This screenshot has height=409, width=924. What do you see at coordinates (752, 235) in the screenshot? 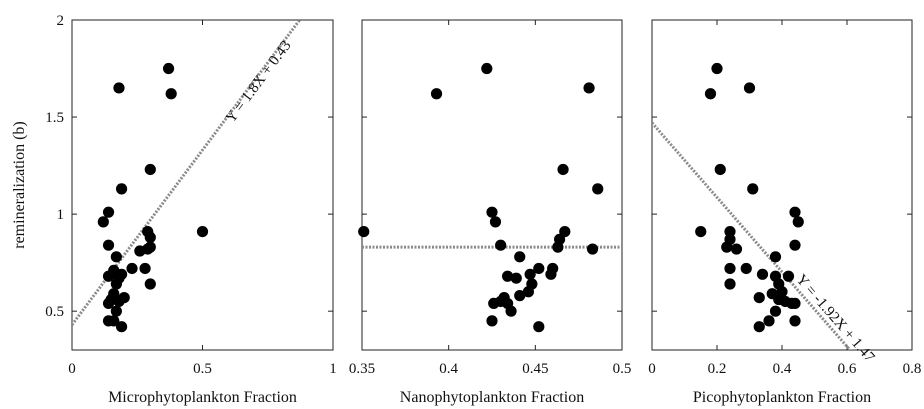
I see `fit-line` at bounding box center [752, 235].